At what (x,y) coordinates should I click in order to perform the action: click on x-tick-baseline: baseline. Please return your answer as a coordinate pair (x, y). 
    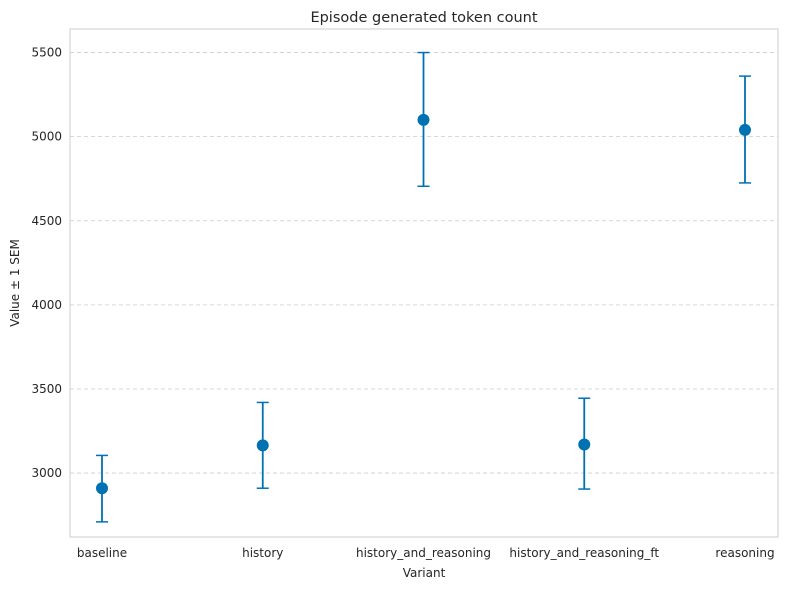
    Looking at the image, I should click on (102, 553).